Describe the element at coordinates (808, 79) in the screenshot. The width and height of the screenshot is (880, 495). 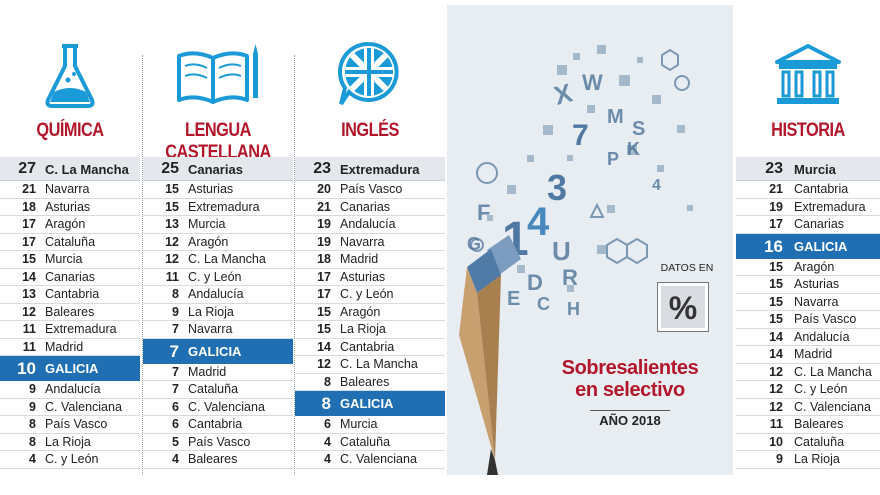
I see `museum-icon` at that location.